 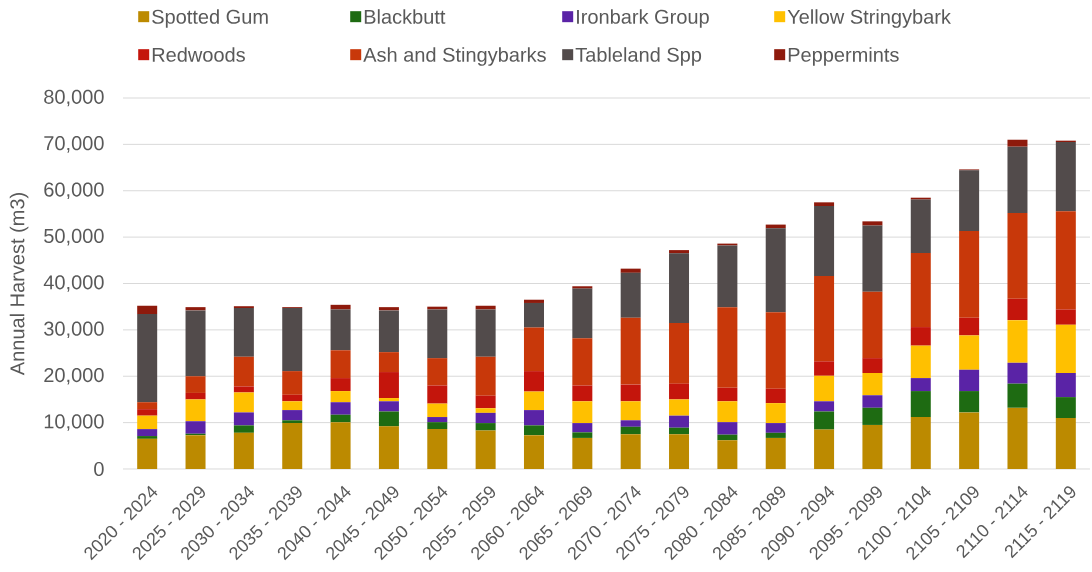 I want to click on legend-label: Blackbutt, so click(x=405, y=16).